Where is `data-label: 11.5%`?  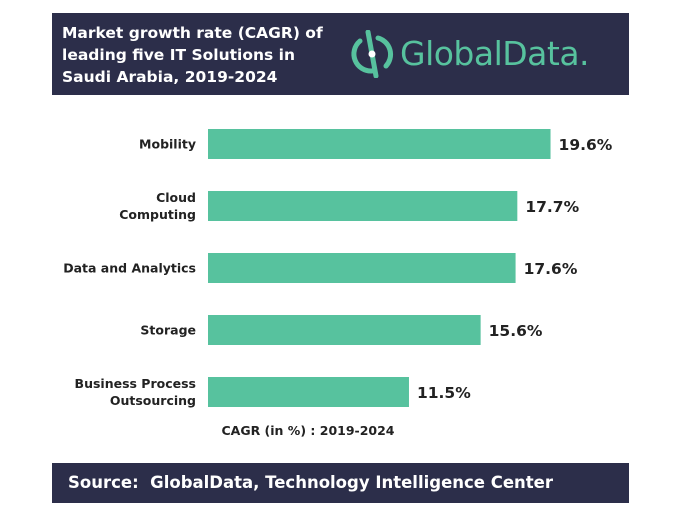
data-label: 11.5% is located at coordinates (444, 393).